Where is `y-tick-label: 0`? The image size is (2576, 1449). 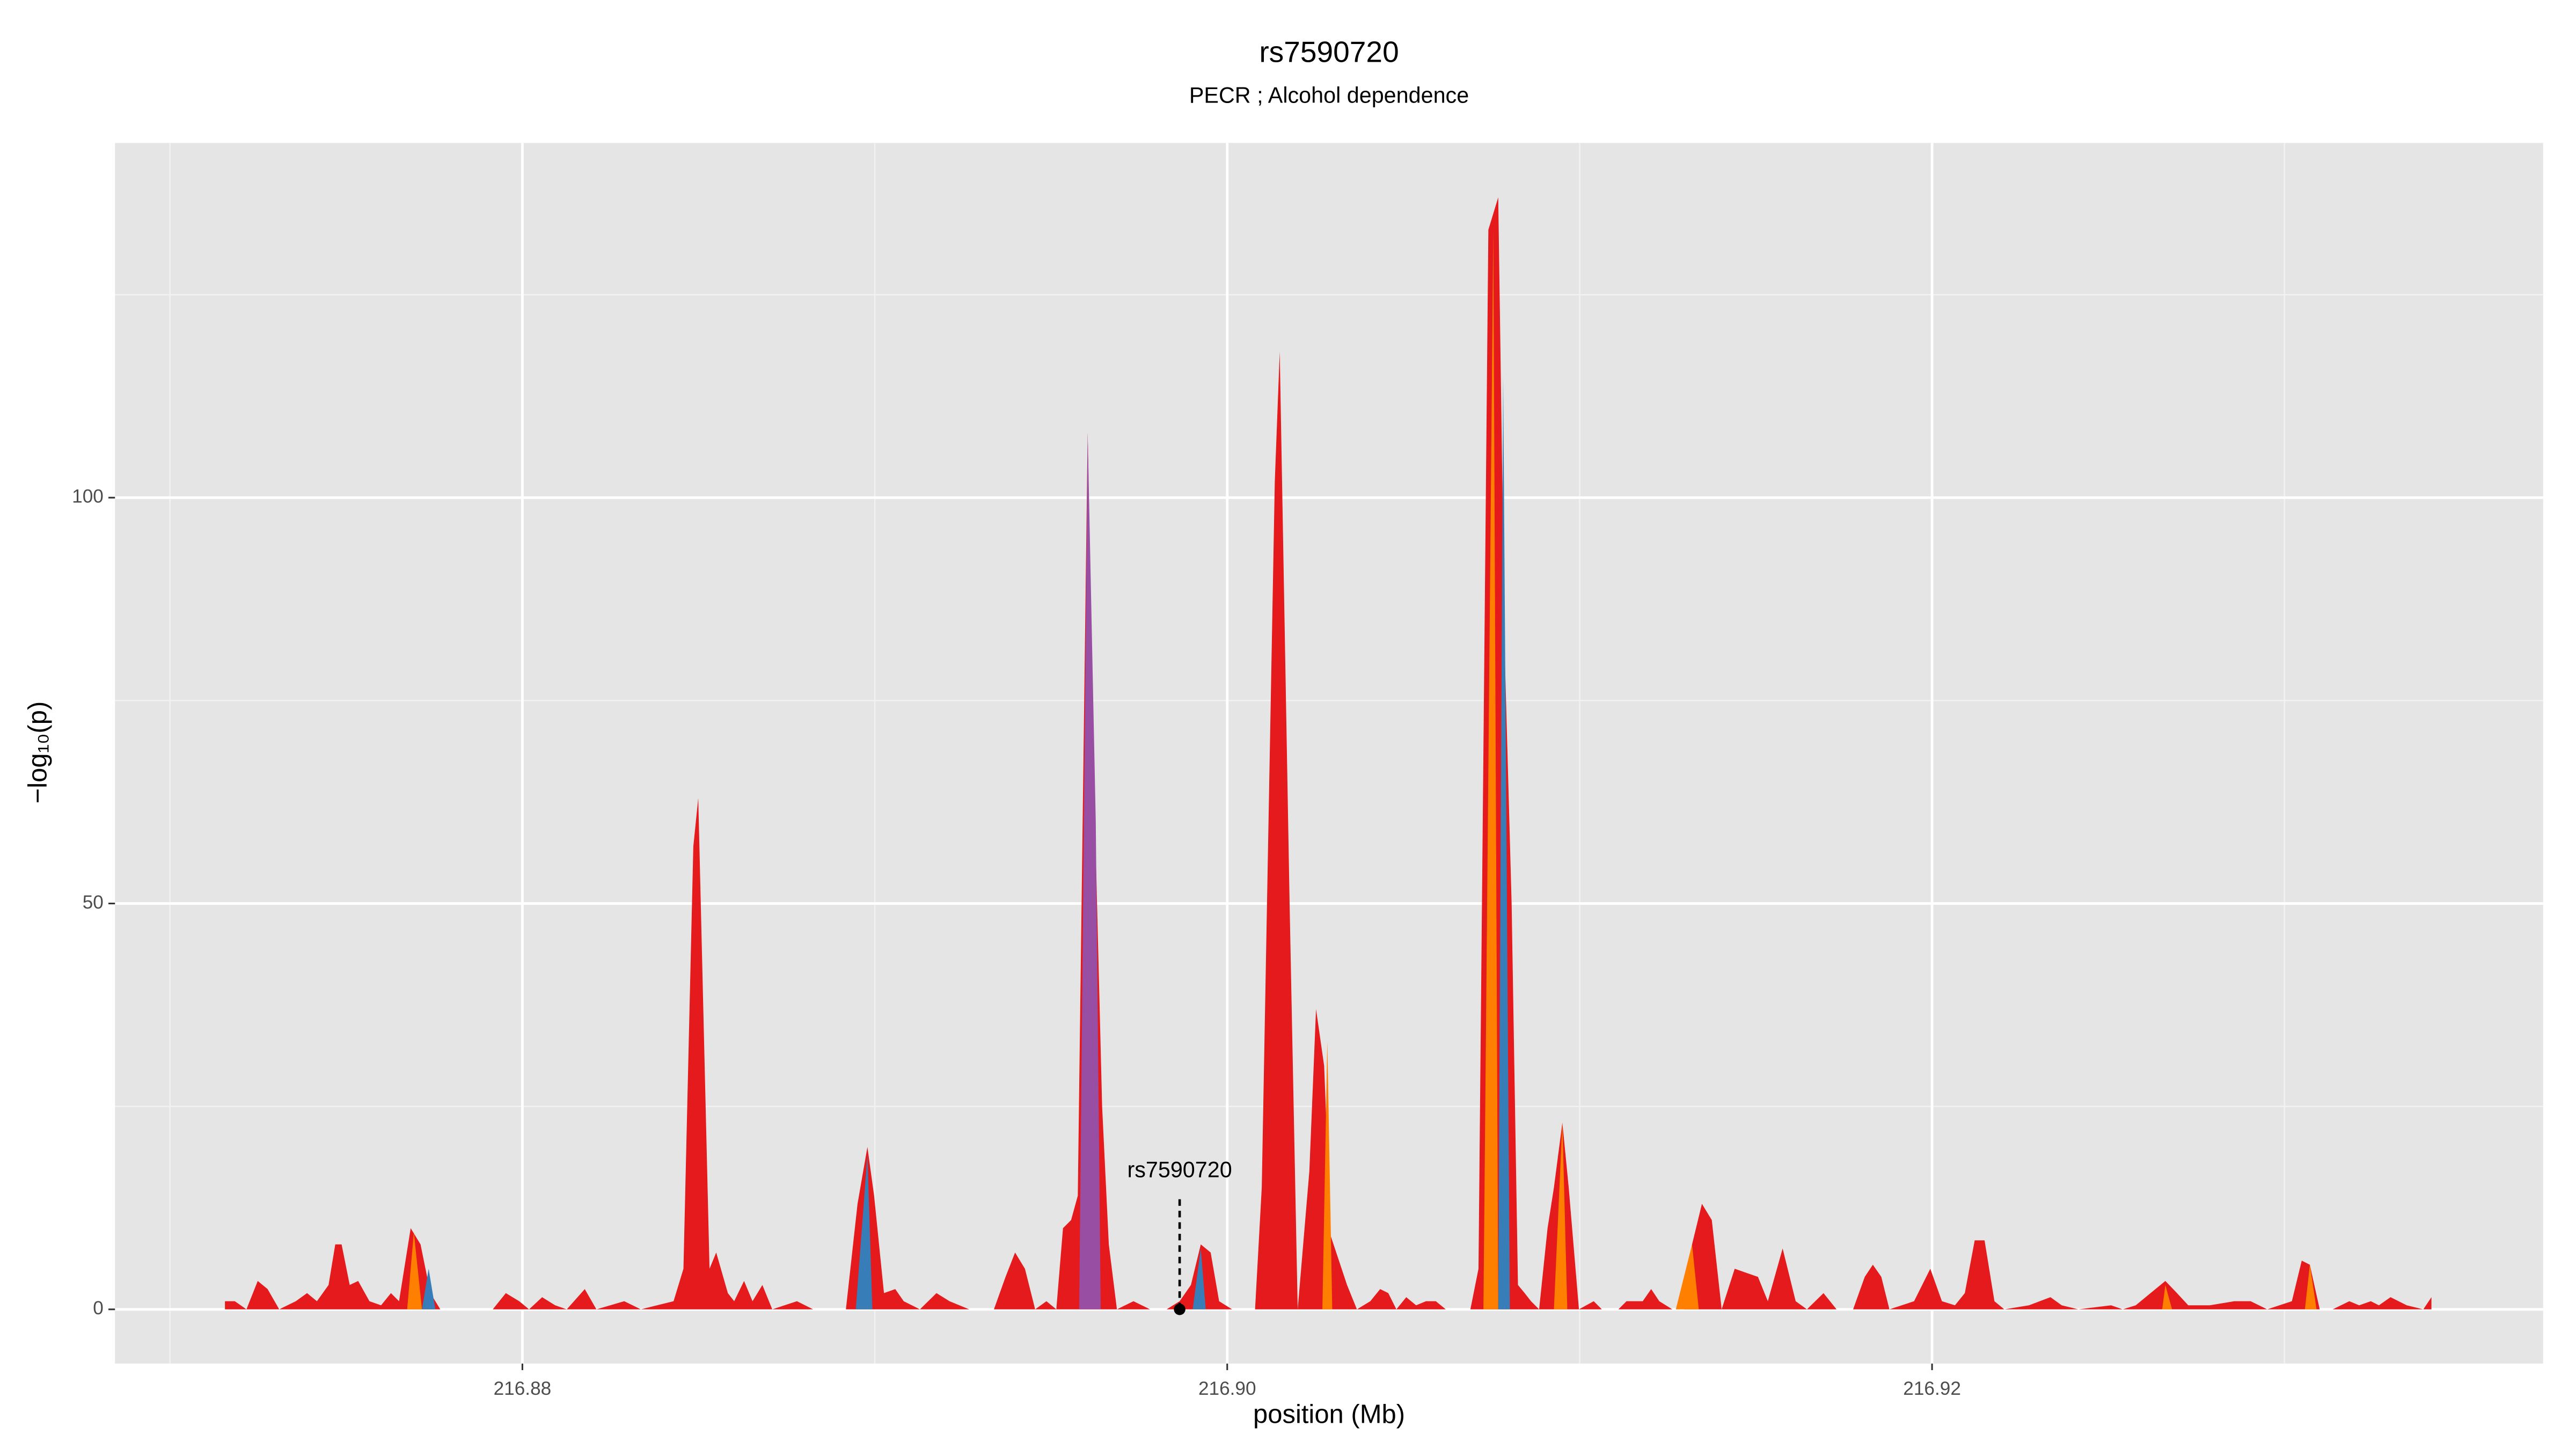 y-tick-label: 0 is located at coordinates (98, 1308).